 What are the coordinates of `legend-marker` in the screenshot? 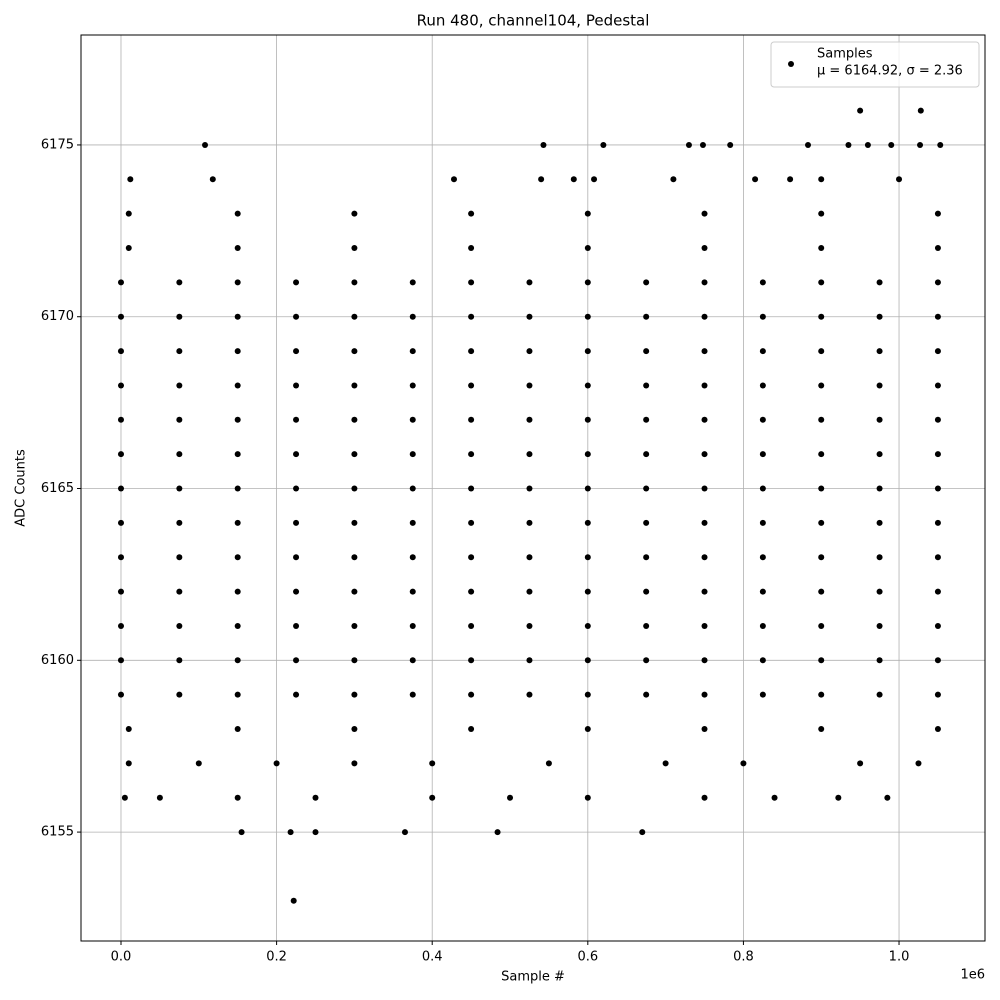 It's located at (791, 64).